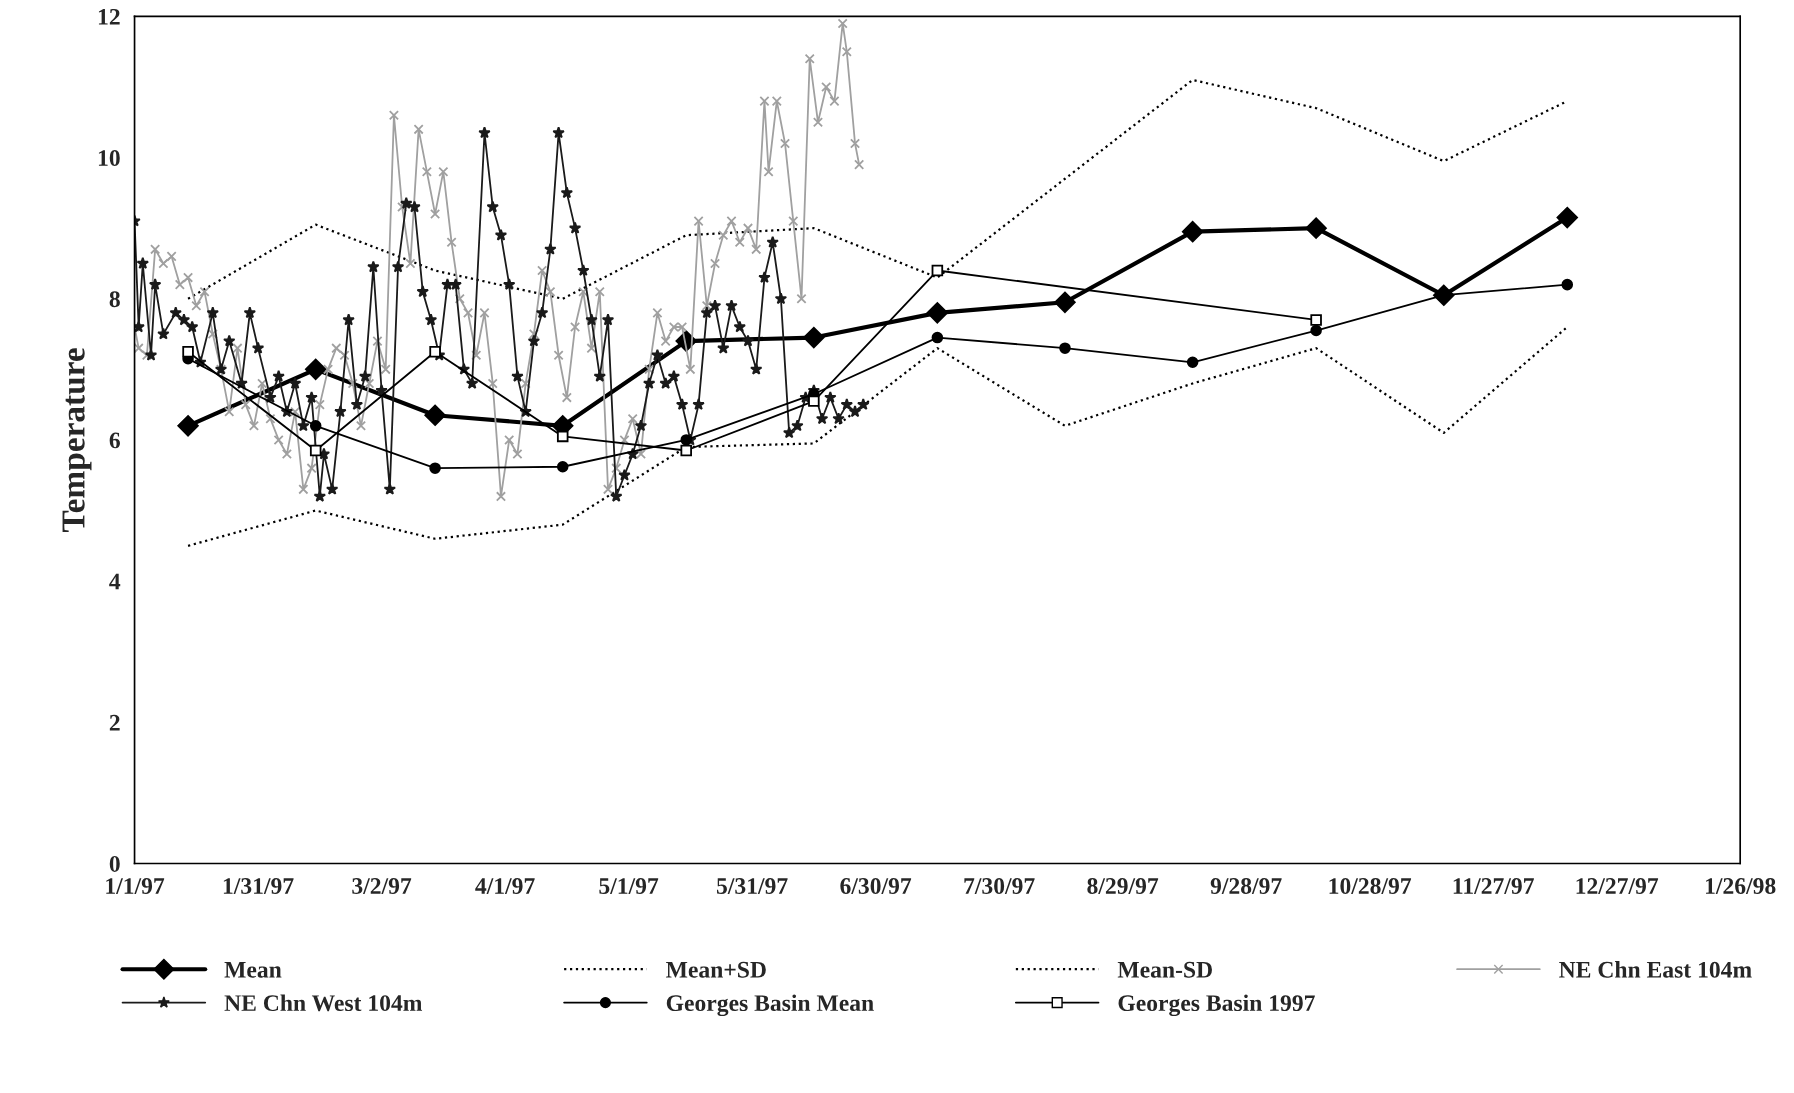  Describe the element at coordinates (114, 440) in the screenshot. I see `y-tick-label: 6` at that location.